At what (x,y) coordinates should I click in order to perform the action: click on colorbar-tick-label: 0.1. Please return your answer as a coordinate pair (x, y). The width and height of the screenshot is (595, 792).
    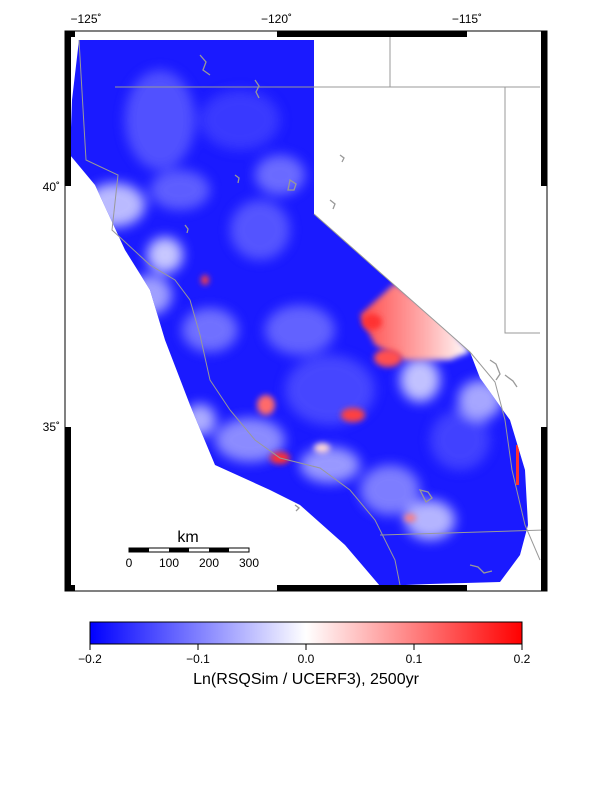
    Looking at the image, I should click on (414, 659).